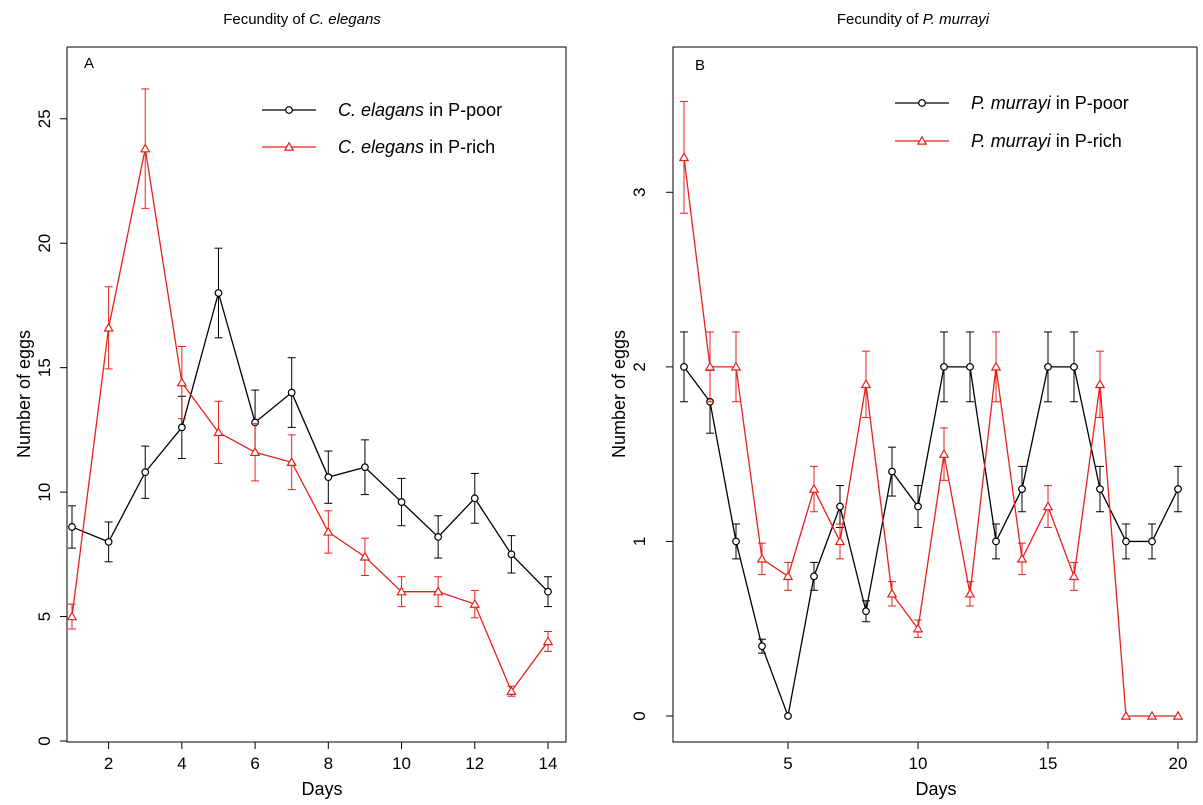 The image size is (1203, 805). I want to click on legend-label: P. murrayi in P-poor, so click(1050, 103).